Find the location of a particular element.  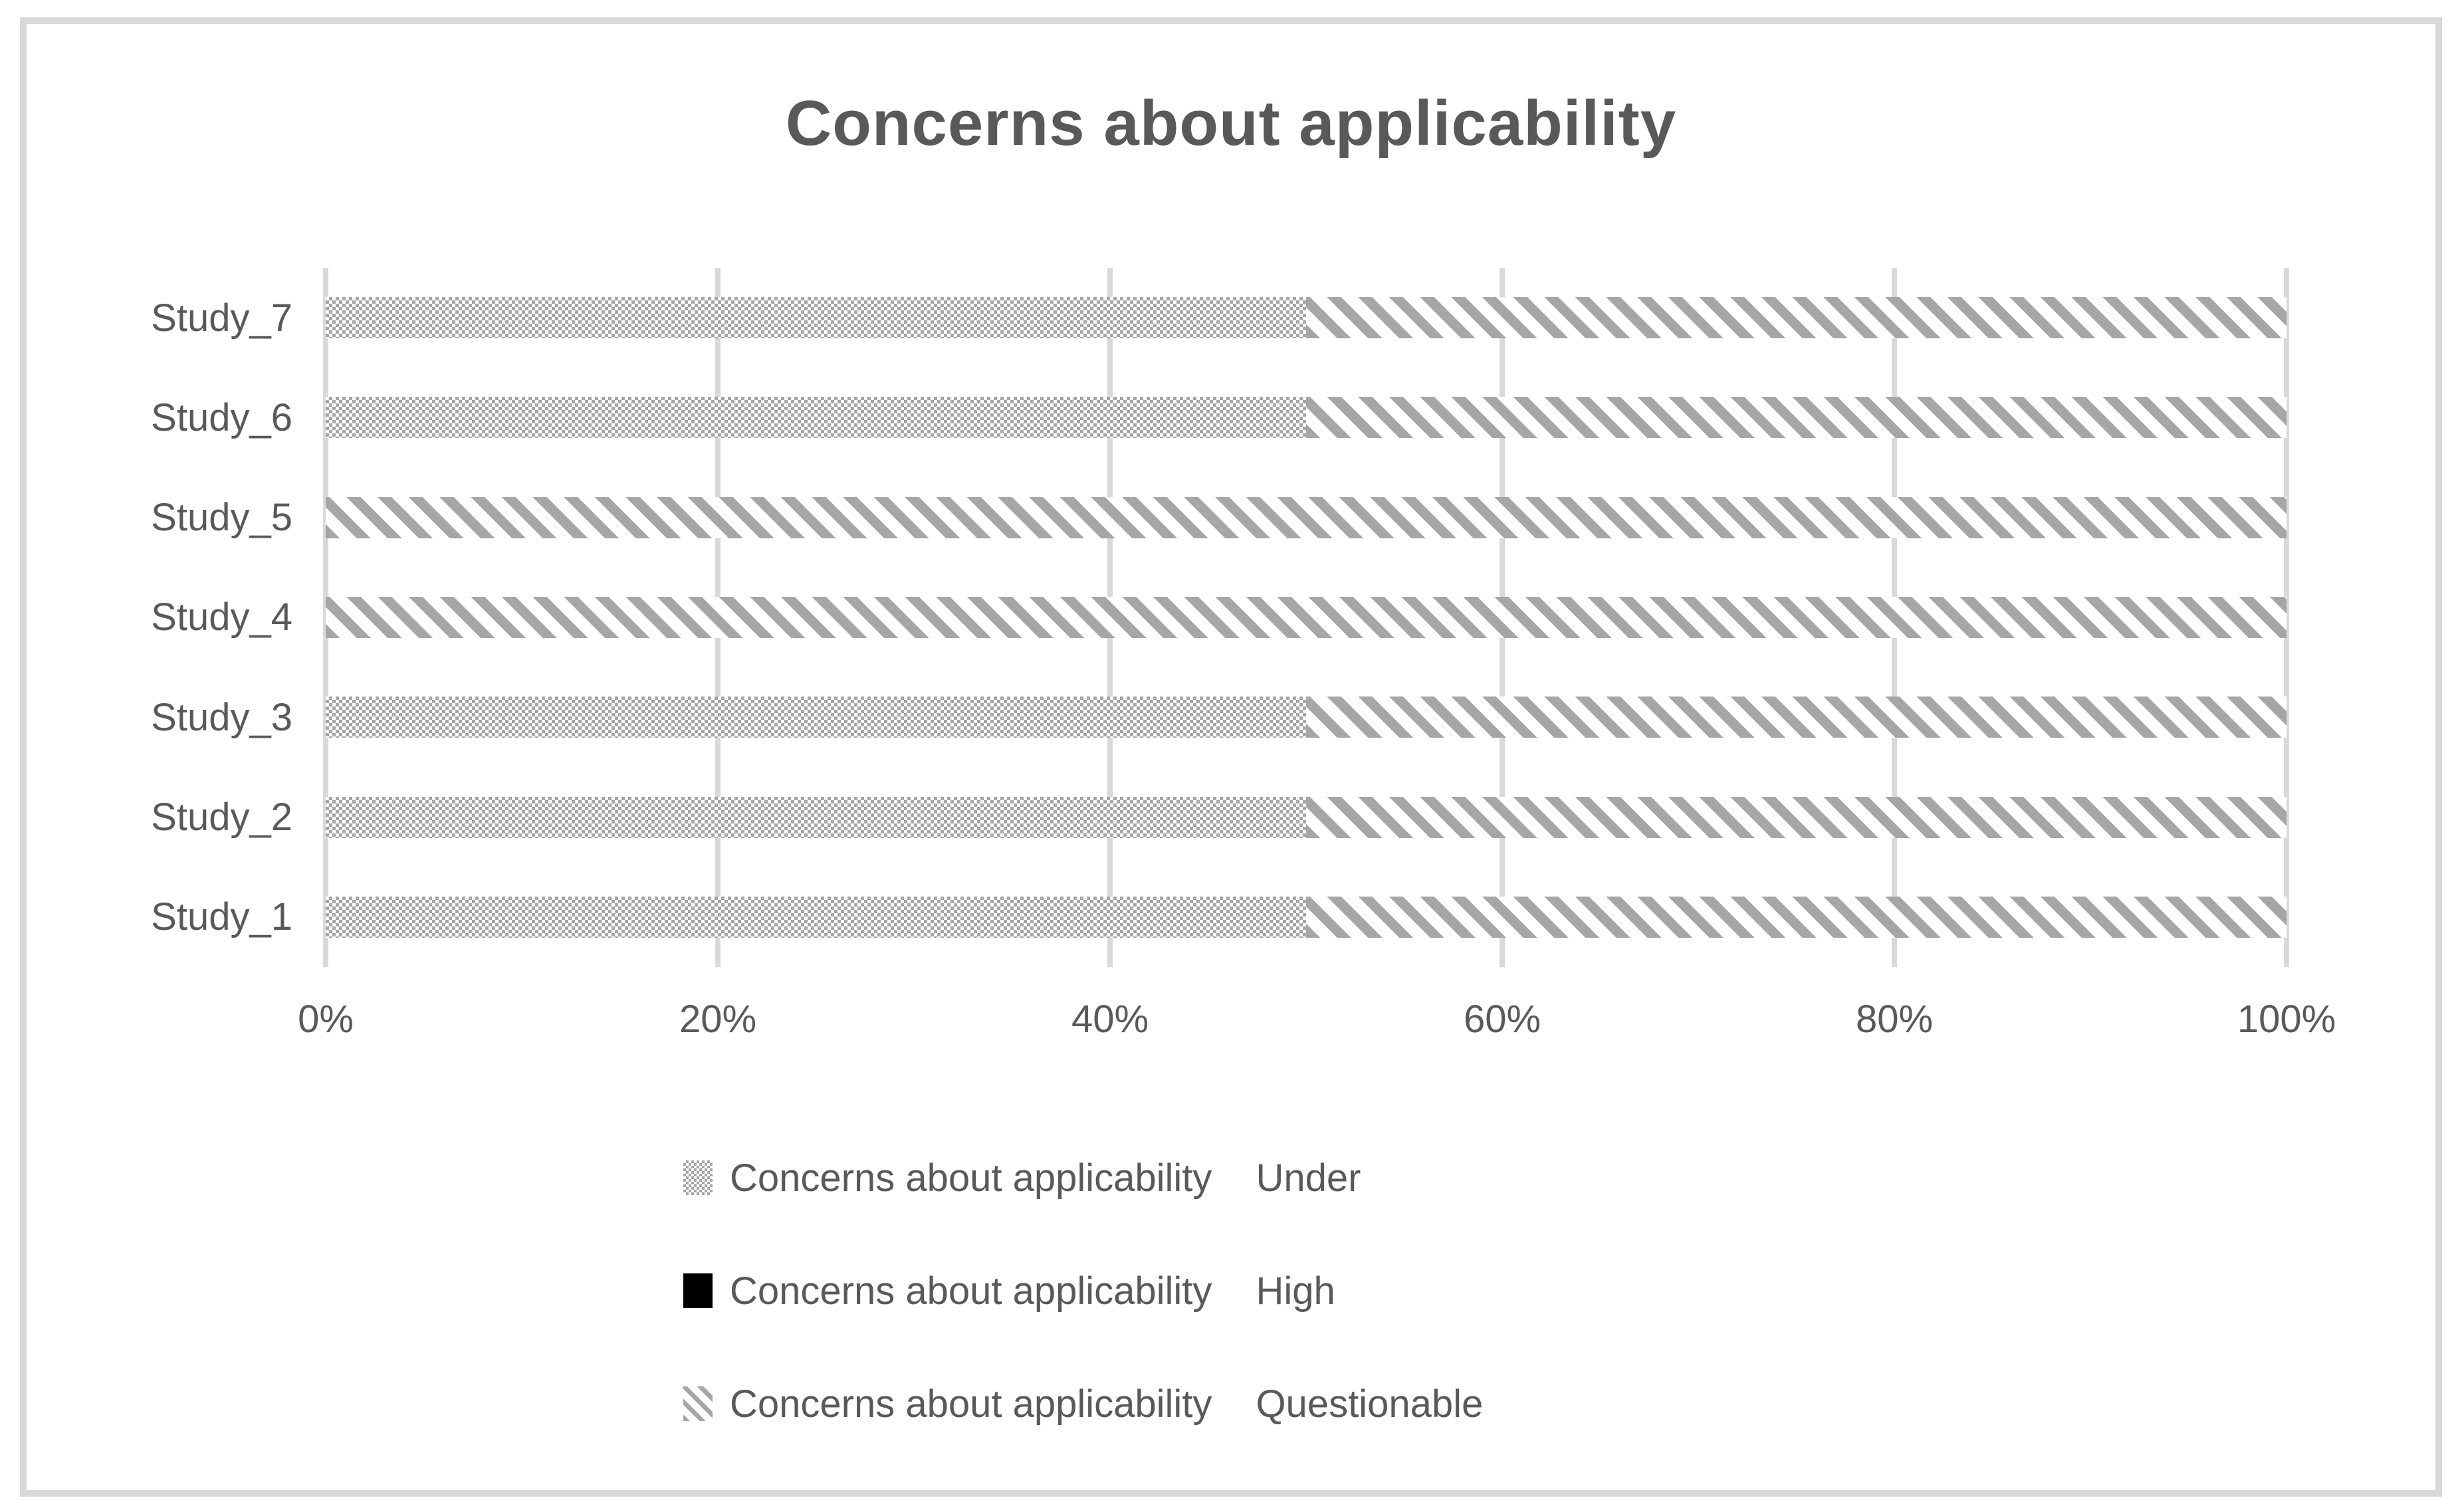

x-axis-label-60pct: 60% is located at coordinates (1502, 1019).